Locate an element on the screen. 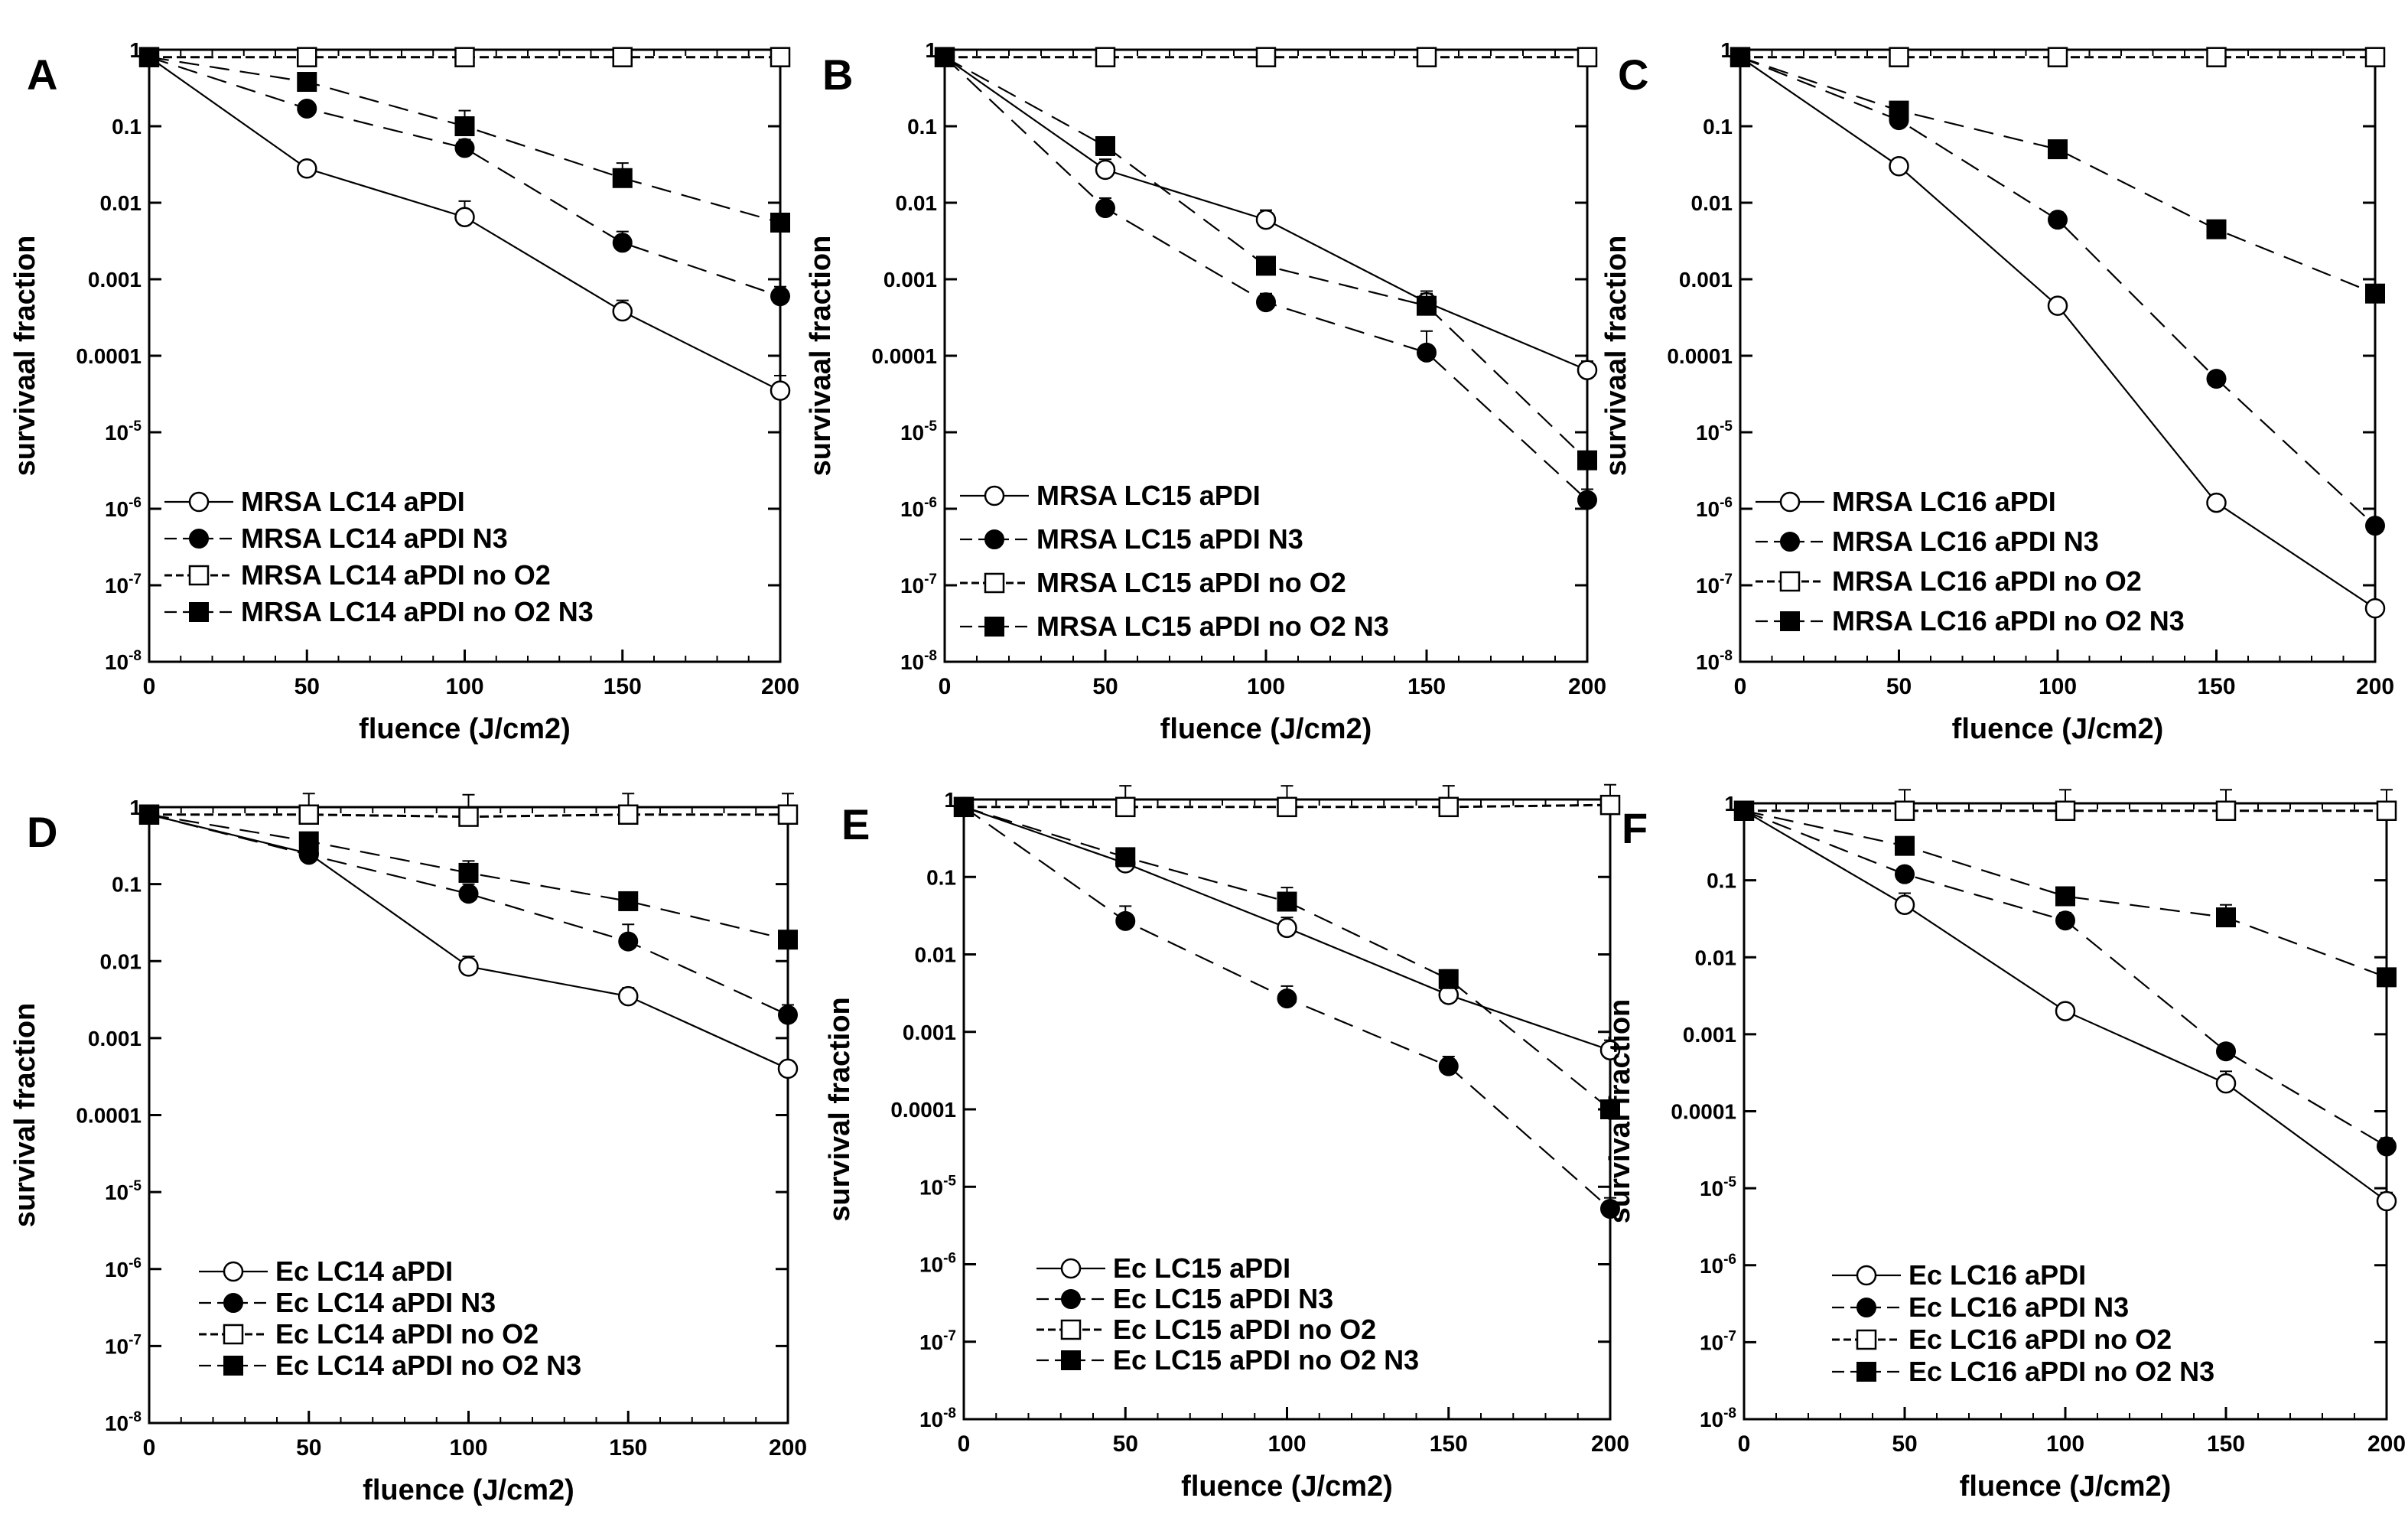 Image resolution: width=2408 pixels, height=1537 pixels. legend-label: Ec LC16 aPDI N3 is located at coordinates (2019, 1307).